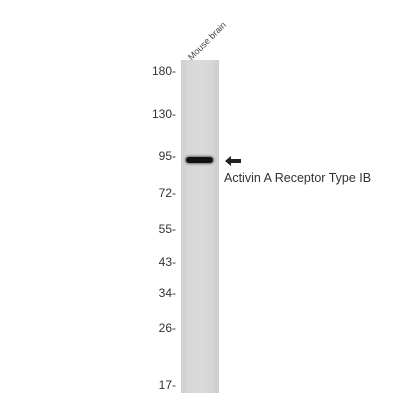 The width and height of the screenshot is (398, 403). Describe the element at coordinates (167, 328) in the screenshot. I see `mw-marker-26: 26-` at that location.